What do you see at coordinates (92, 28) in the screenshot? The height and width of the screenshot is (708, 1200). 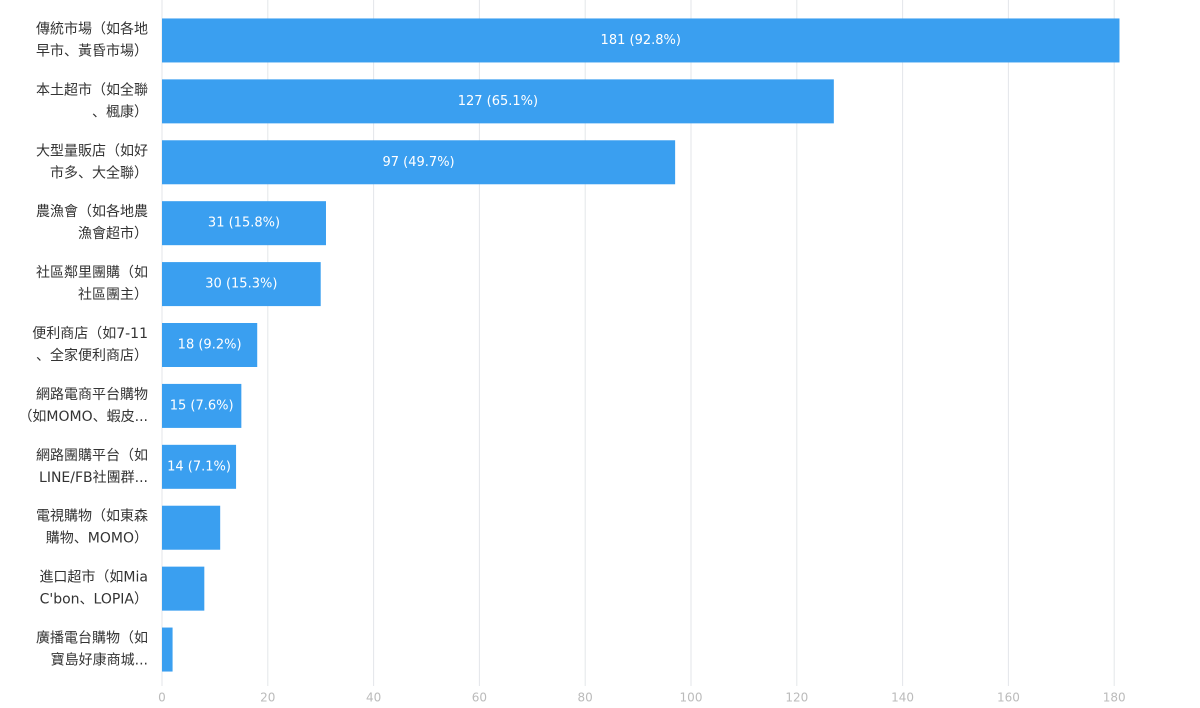 I see `category-label: 傳統市場（如各地` at bounding box center [92, 28].